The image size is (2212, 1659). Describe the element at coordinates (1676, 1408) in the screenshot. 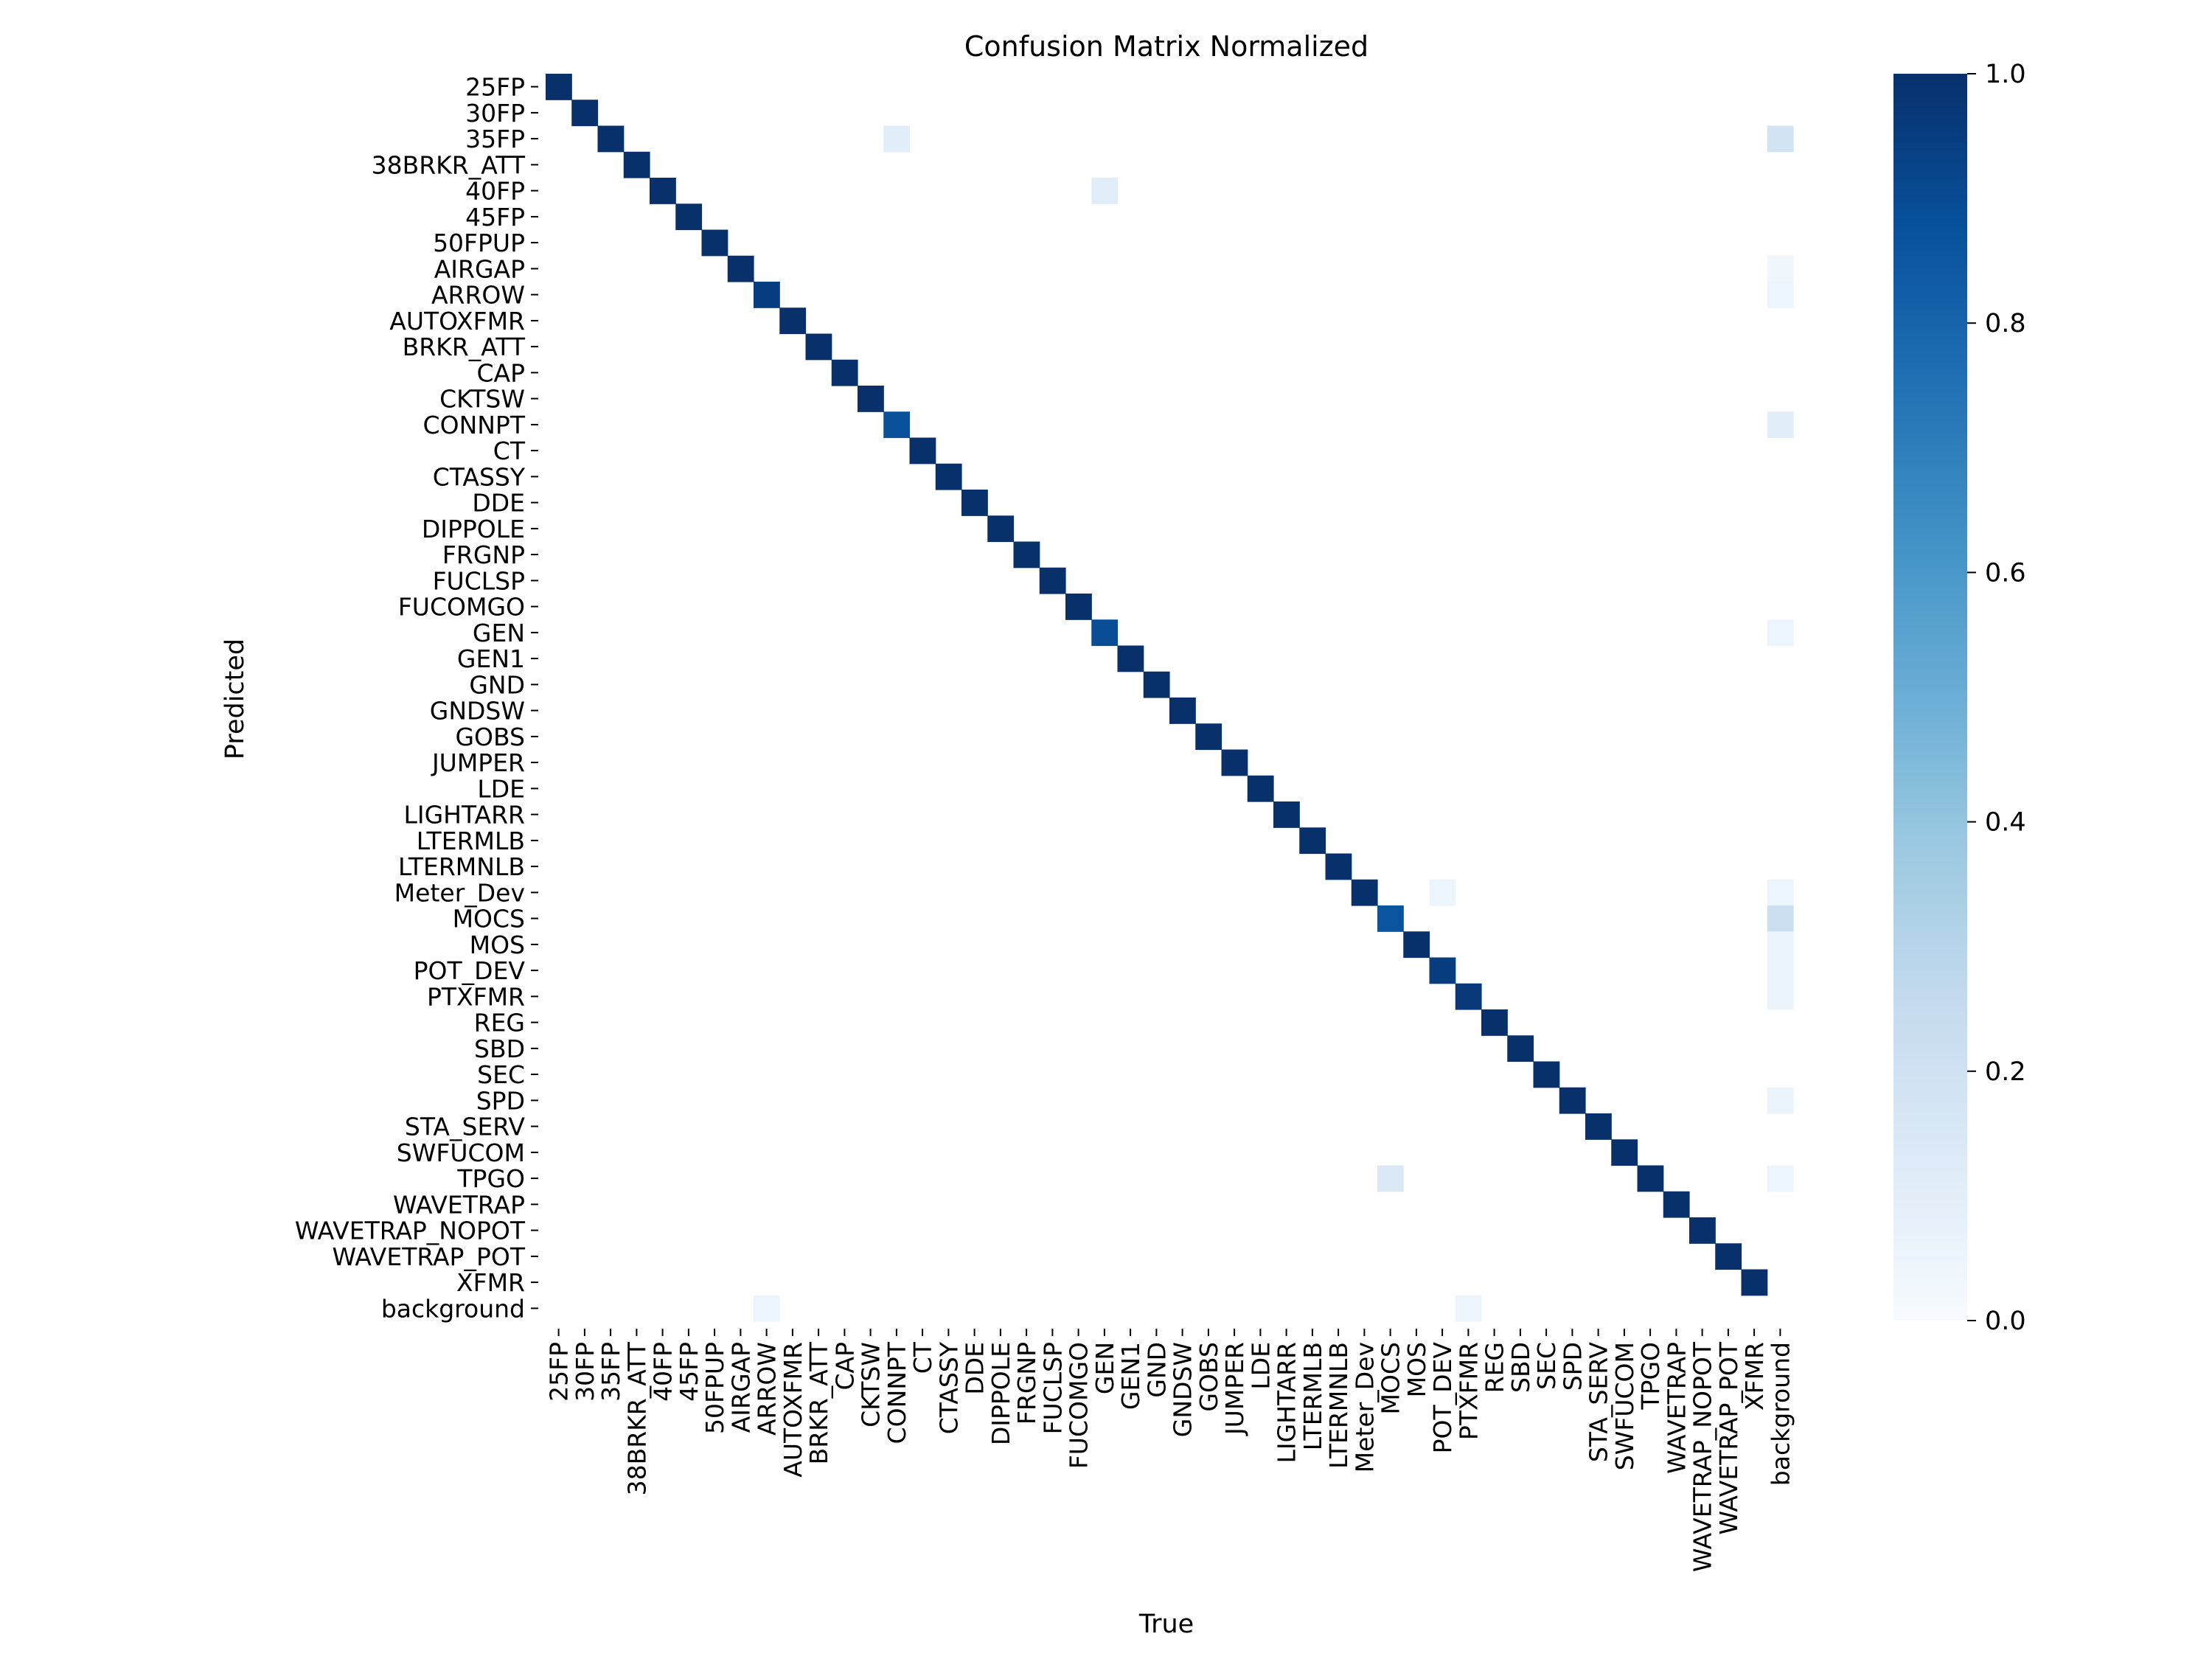

I see `x-tick-label-WAVETRAP: WAVETRAP` at that location.